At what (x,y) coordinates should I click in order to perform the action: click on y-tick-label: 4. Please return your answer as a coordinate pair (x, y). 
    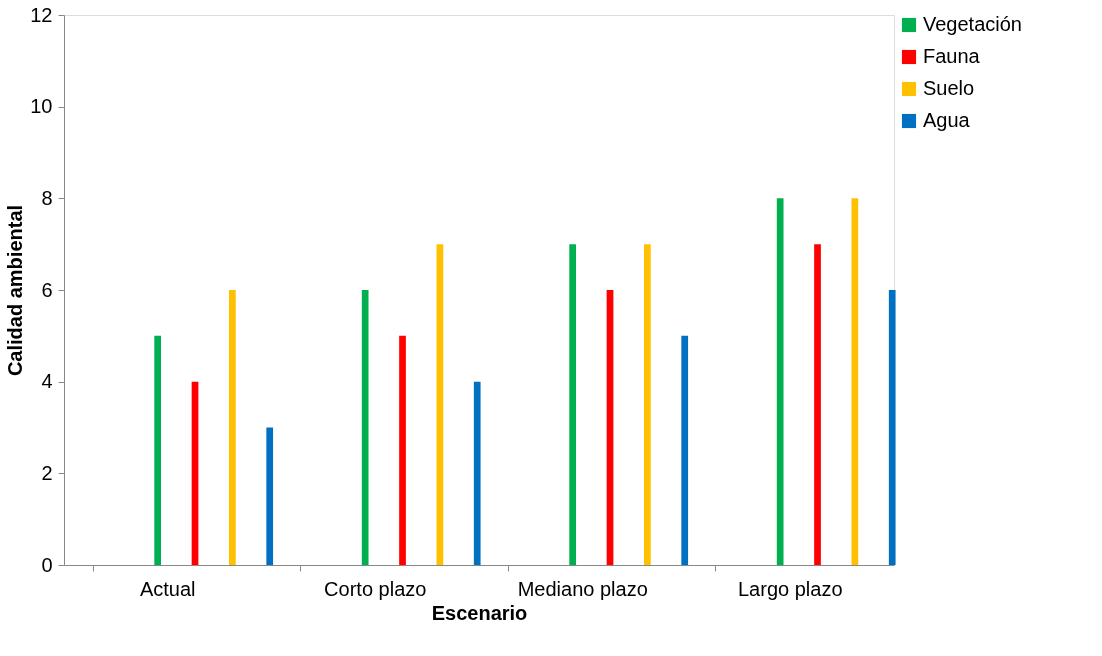
    Looking at the image, I should click on (47, 381).